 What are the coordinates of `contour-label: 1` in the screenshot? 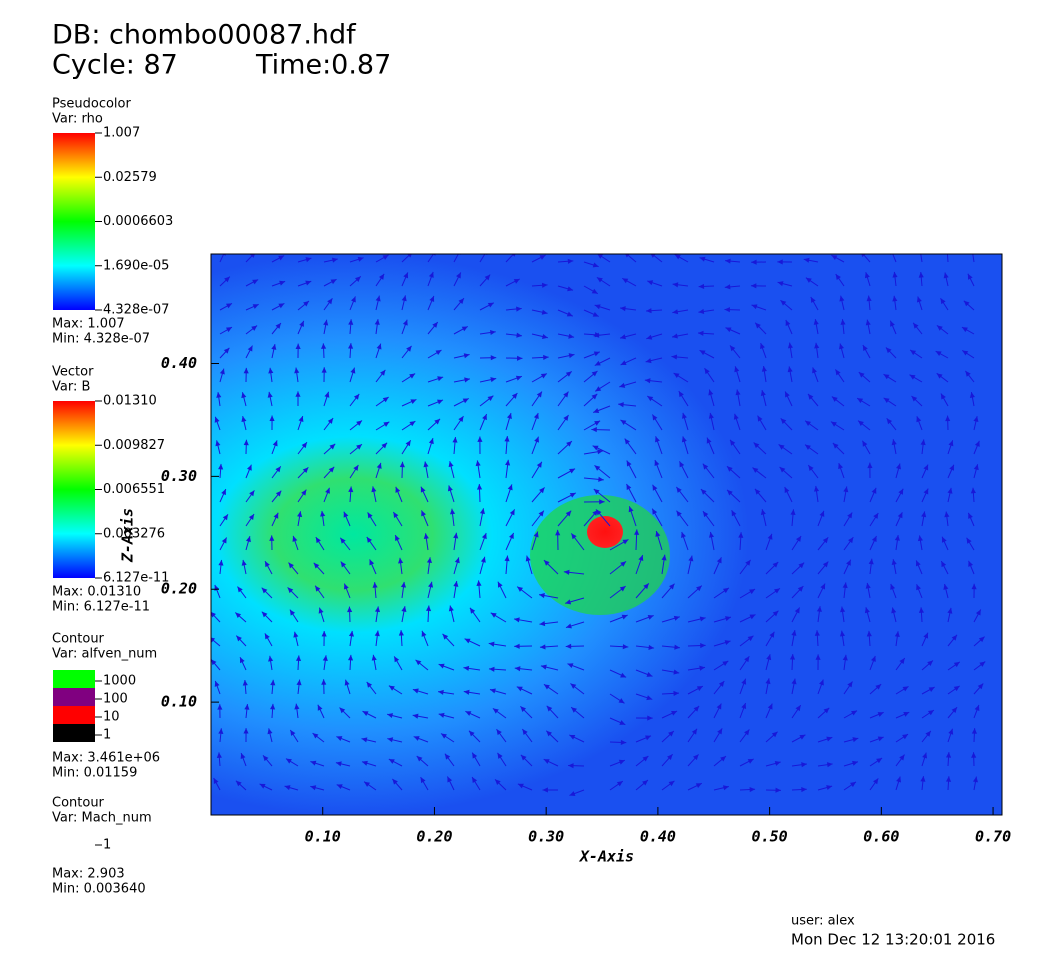 It's located at (107, 735).